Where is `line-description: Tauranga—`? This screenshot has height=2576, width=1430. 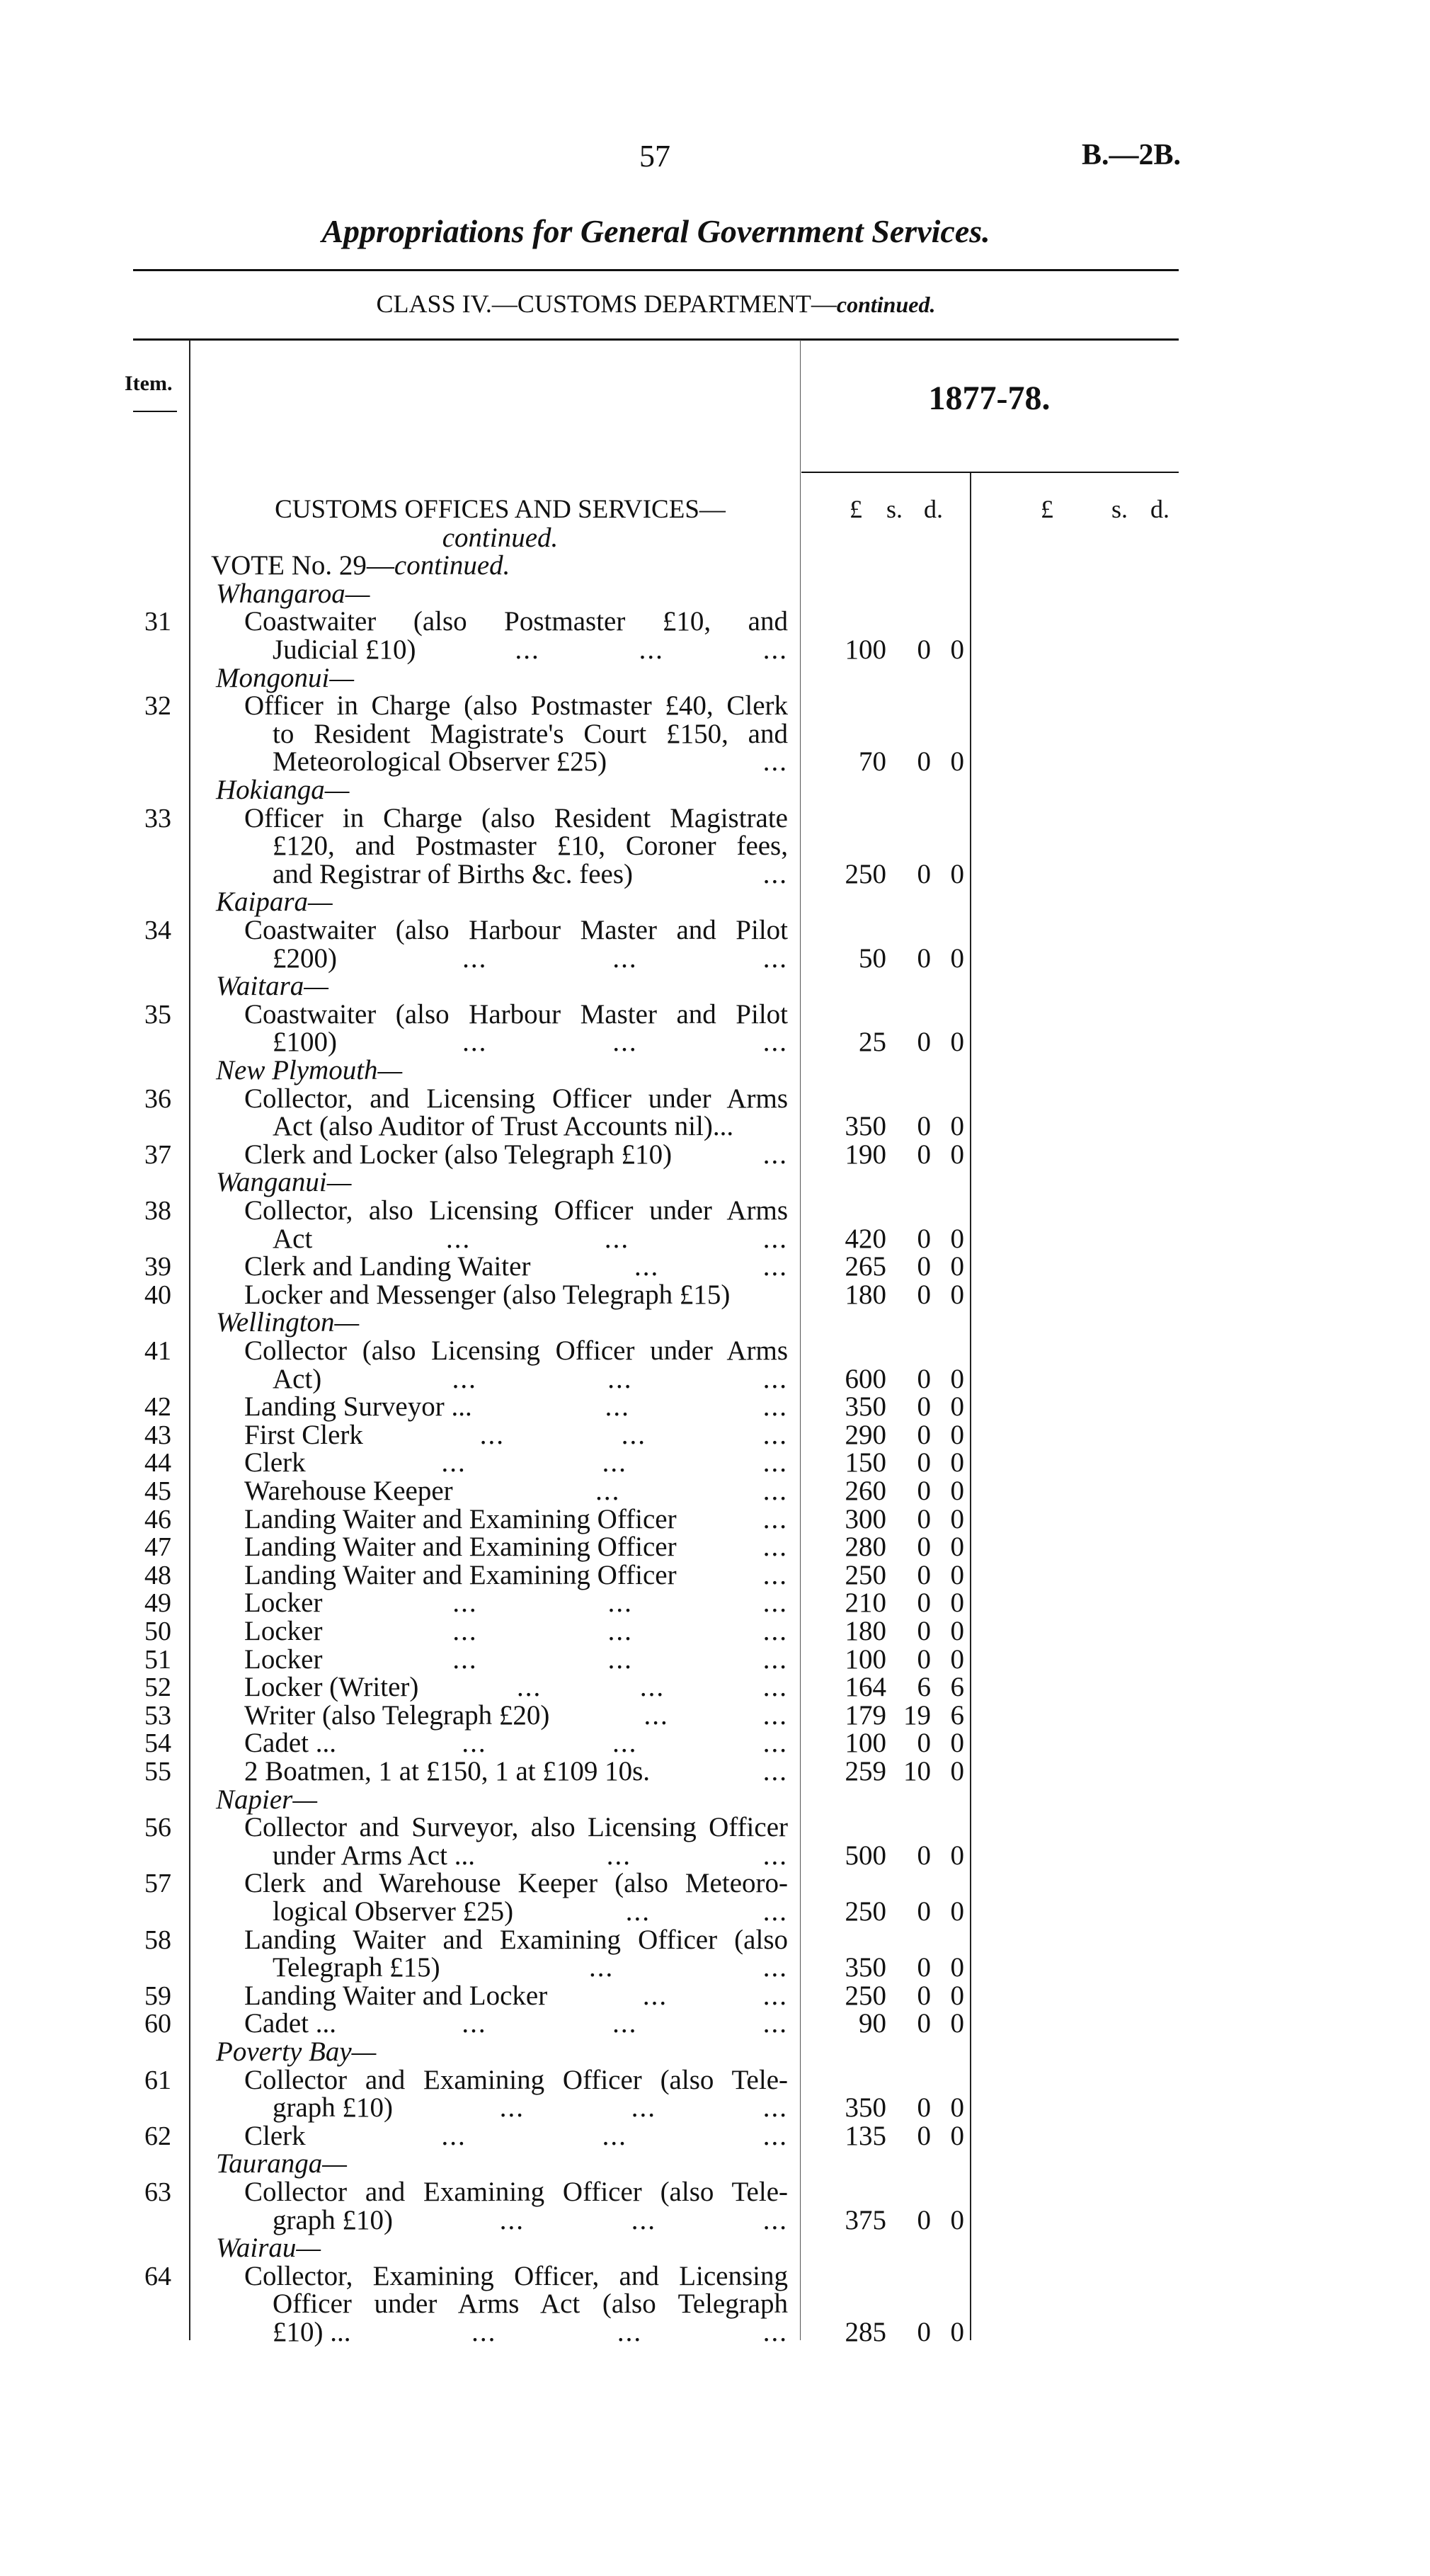
line-description: Tauranga— is located at coordinates (502, 2164).